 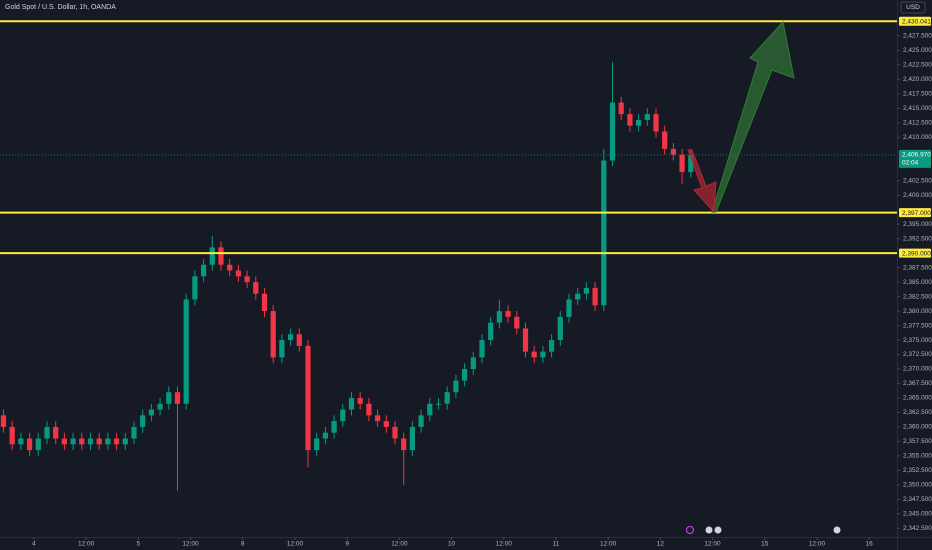 I want to click on y-tick-label: 2,350.000, so click(x=917, y=485).